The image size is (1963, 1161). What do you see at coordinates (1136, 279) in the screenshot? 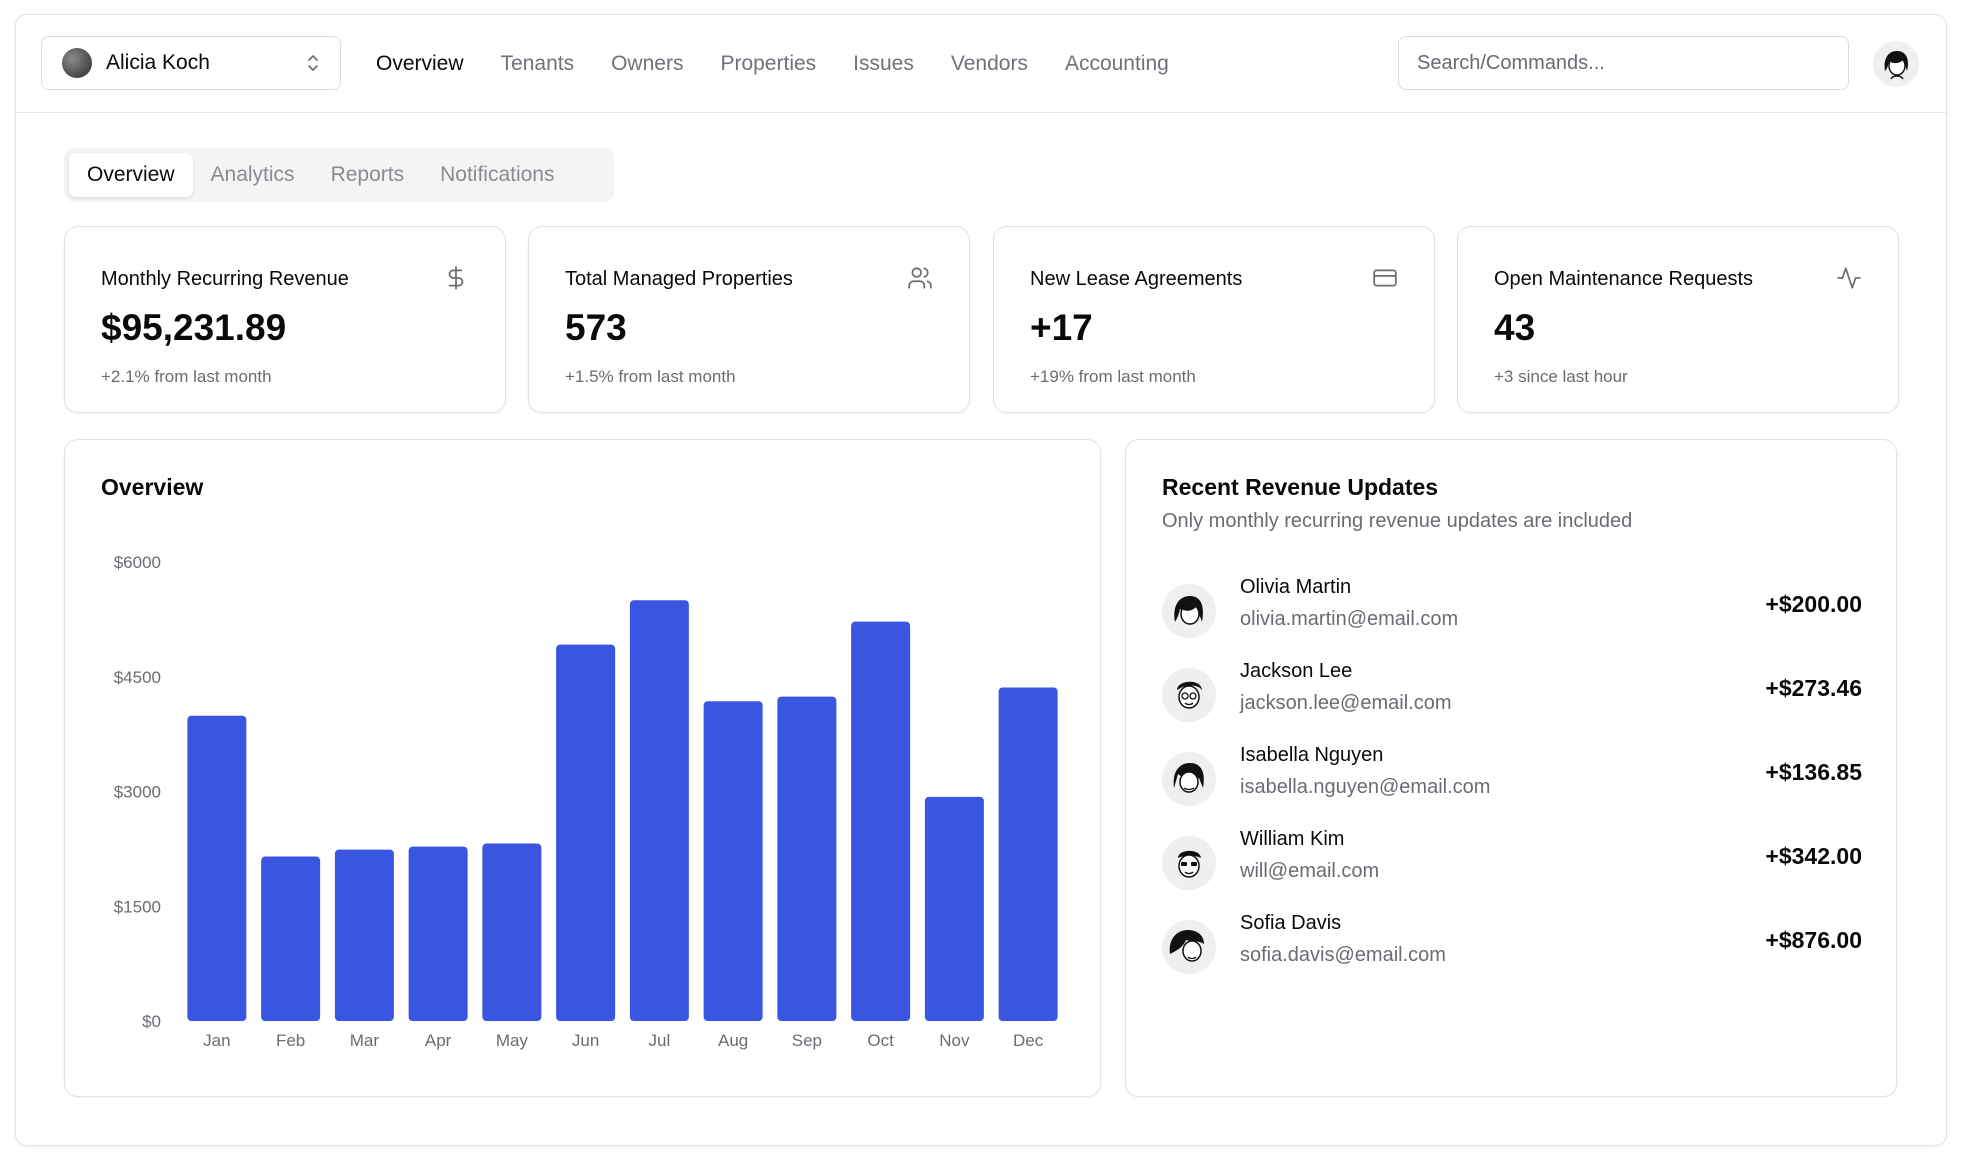
I see `kpi-title: New Lease Agreements` at bounding box center [1136, 279].